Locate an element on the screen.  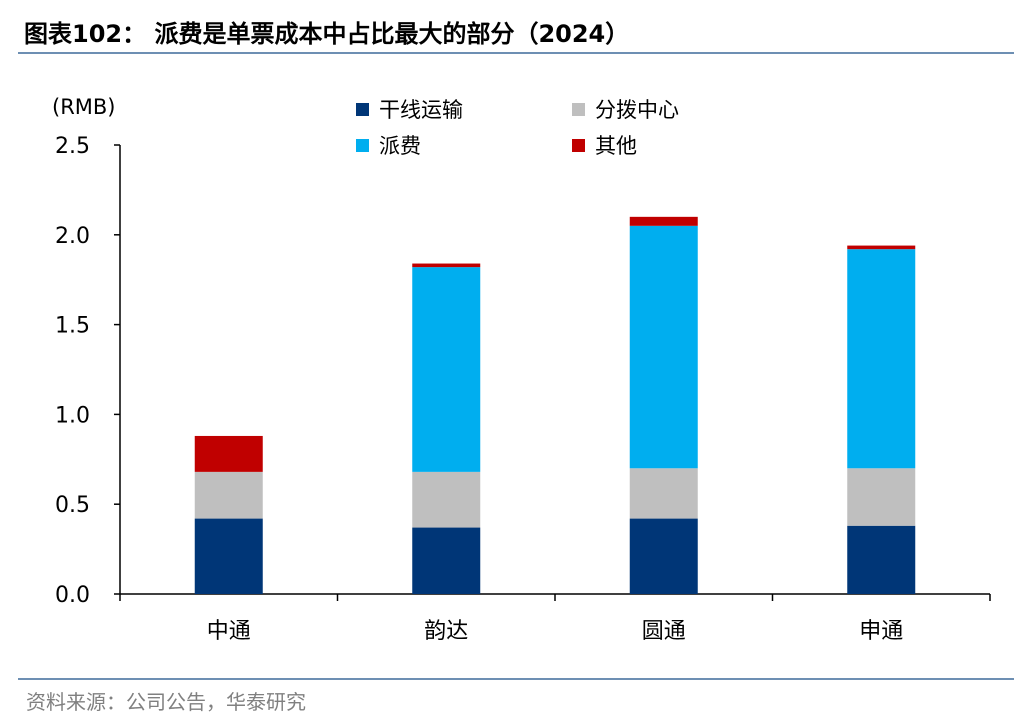
y-tick-label: 2.0 is located at coordinates (72, 236).